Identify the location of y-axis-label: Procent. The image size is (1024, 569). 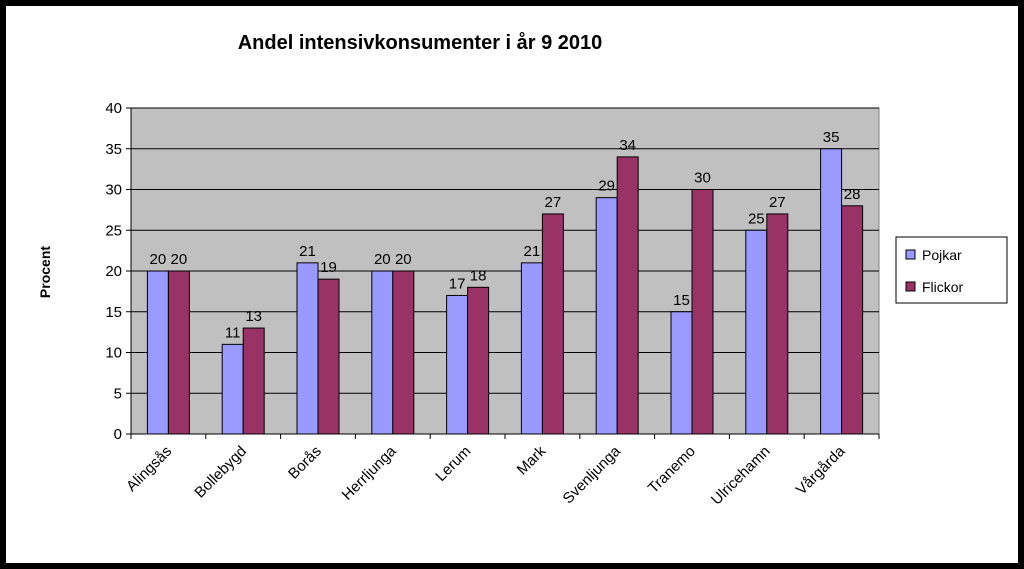
(45, 272).